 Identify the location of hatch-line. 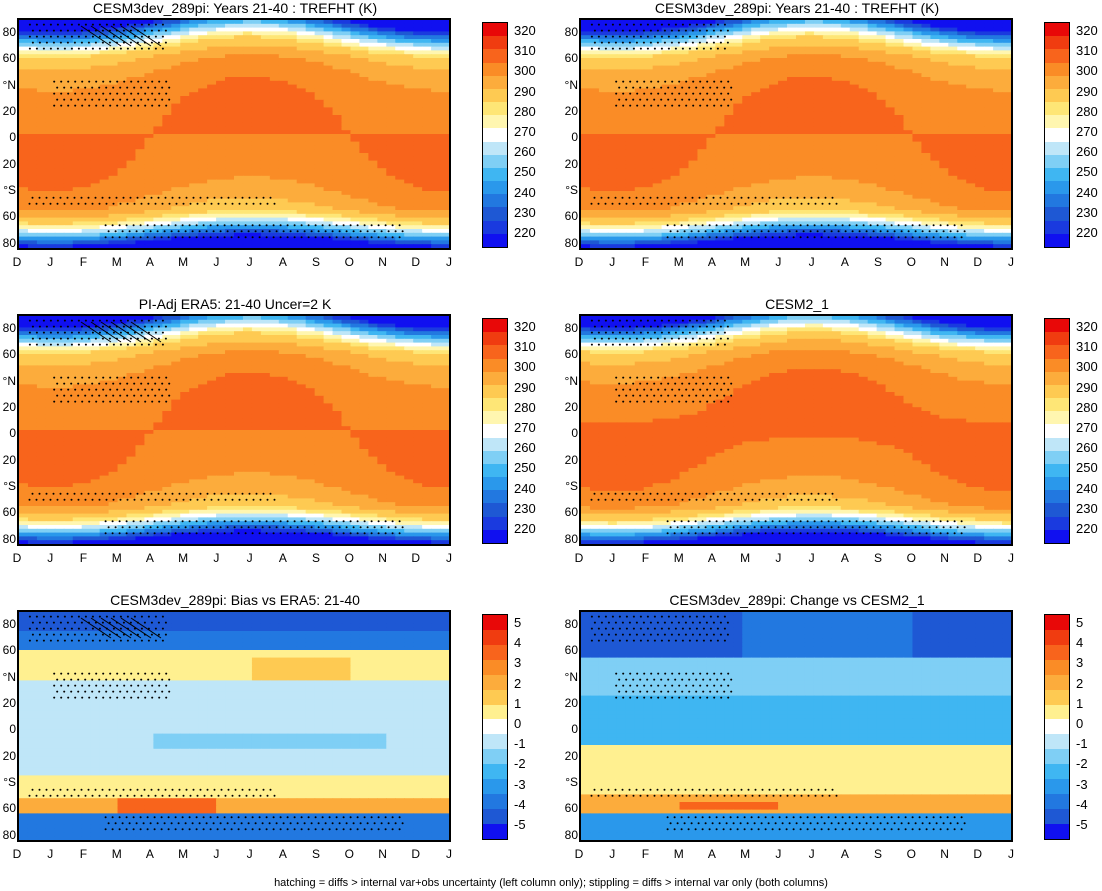
(146, 36).